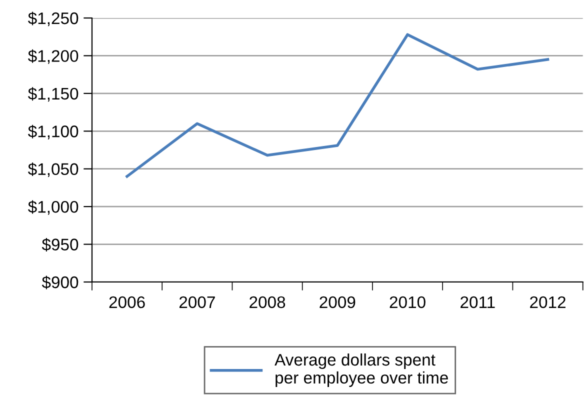 The image size is (584, 406). What do you see at coordinates (548, 302) in the screenshot?
I see `x-tick-label: 2012` at bounding box center [548, 302].